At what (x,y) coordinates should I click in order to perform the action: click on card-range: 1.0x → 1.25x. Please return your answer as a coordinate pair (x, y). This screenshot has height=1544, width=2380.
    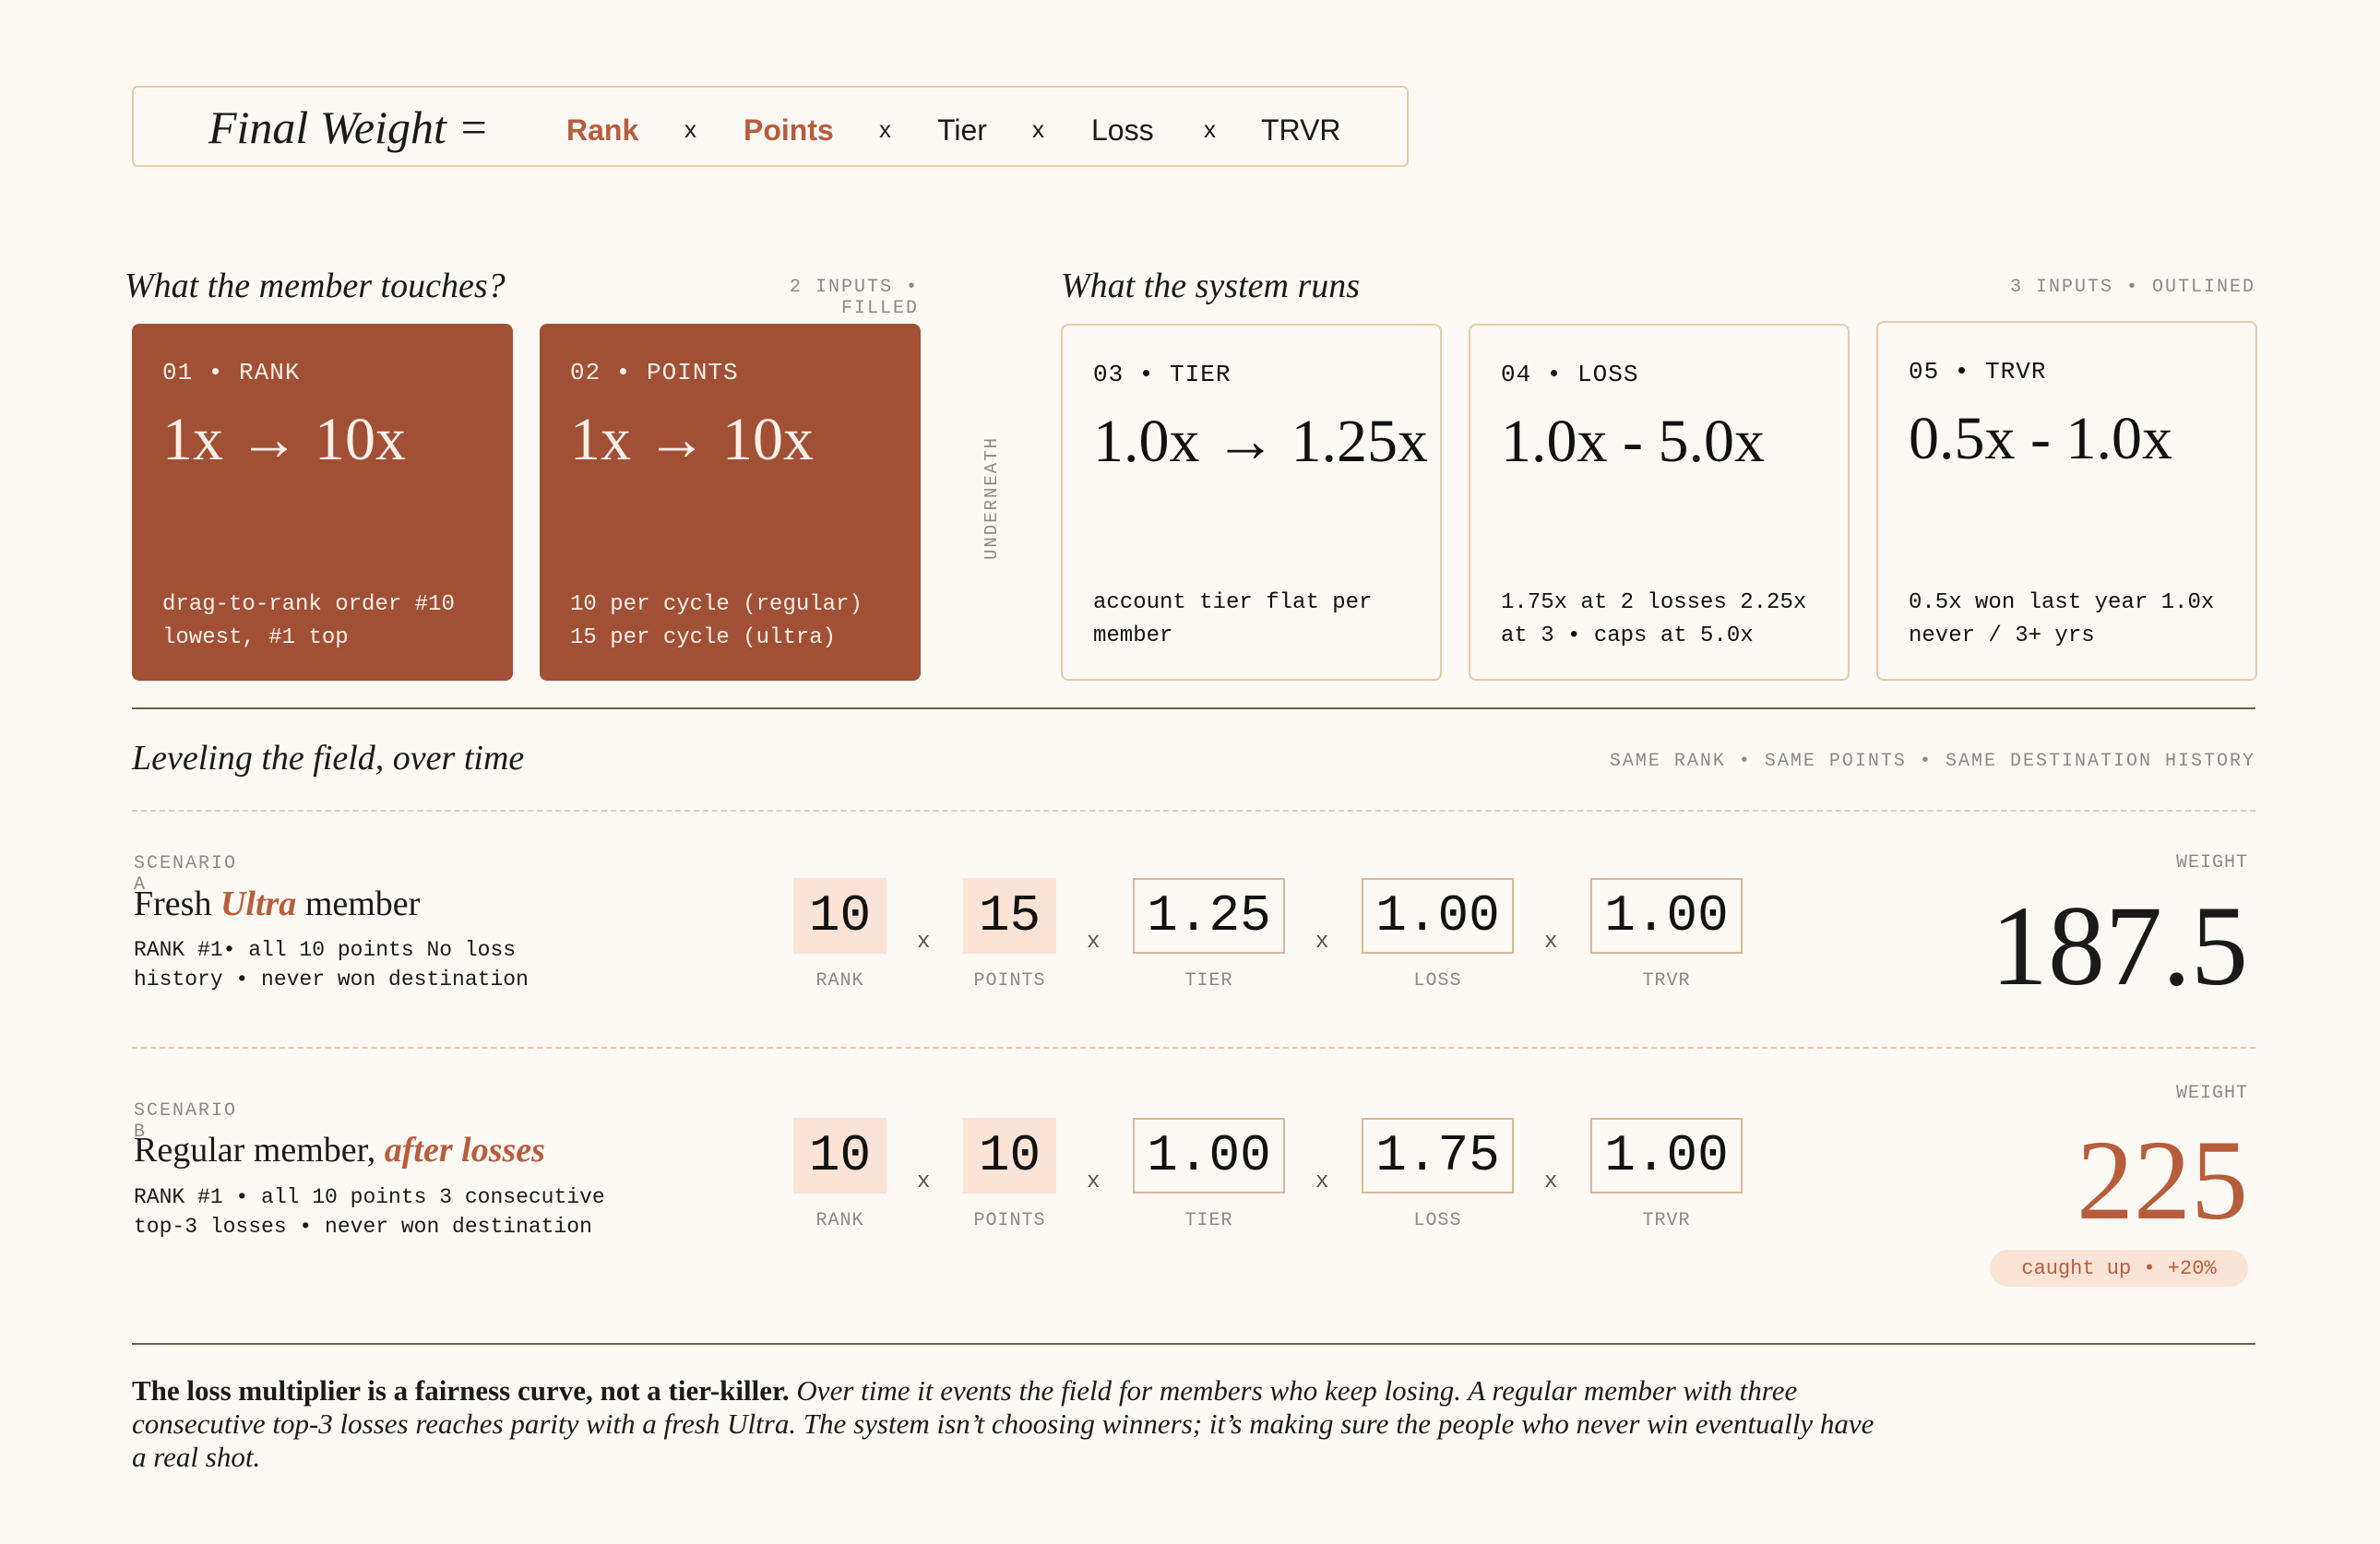
    Looking at the image, I should click on (1260, 441).